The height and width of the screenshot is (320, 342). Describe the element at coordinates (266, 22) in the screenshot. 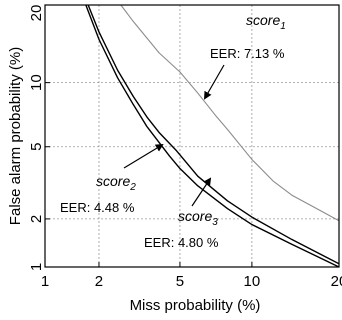

I see `score1-label: score1` at that location.